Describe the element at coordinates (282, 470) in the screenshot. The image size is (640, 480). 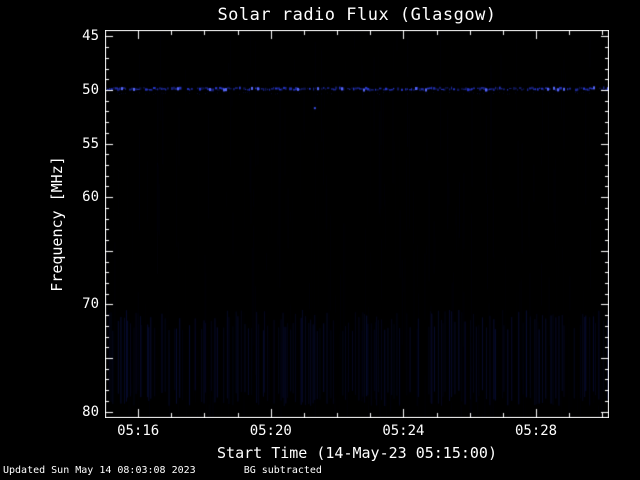
I see `bg-subtracted-note: BG subtracted` at that location.